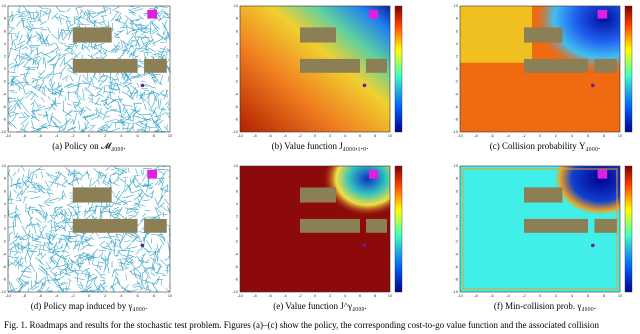 Image resolution: width=640 pixels, height=334 pixels. What do you see at coordinates (398, 229) in the screenshot?
I see `colorbar` at bounding box center [398, 229].